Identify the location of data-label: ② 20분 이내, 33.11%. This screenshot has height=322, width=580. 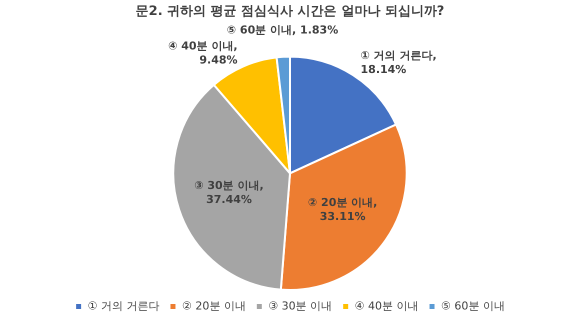
(343, 209).